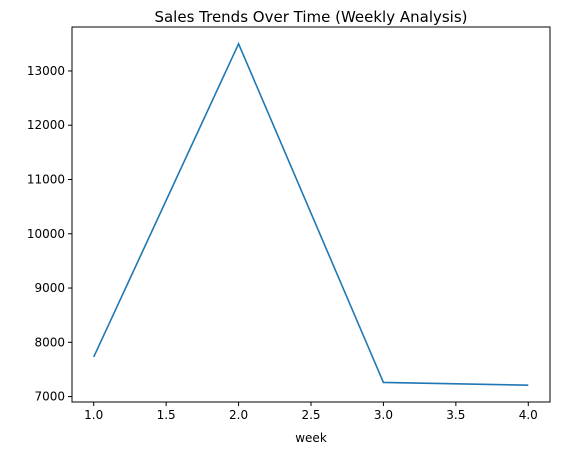  What do you see at coordinates (383, 415) in the screenshot?
I see `x-tick-label: 3.0` at bounding box center [383, 415].